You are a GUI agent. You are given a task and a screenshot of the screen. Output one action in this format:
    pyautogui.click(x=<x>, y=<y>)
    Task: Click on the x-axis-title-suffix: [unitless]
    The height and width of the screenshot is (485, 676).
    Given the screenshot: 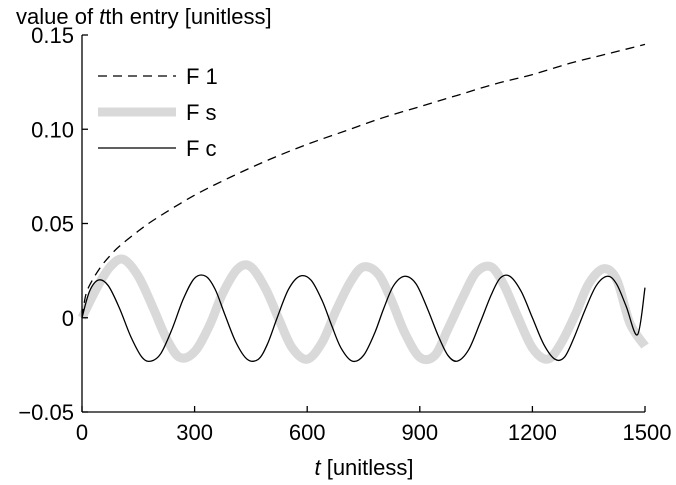 What is the action you would take?
    pyautogui.click(x=367, y=467)
    